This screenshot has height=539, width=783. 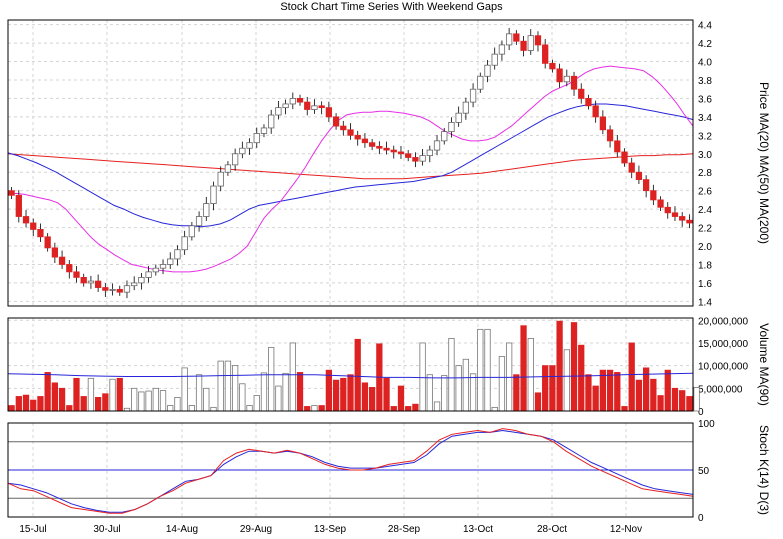 What do you see at coordinates (705, 155) in the screenshot?
I see `price-tick-label: 3.0` at bounding box center [705, 155].